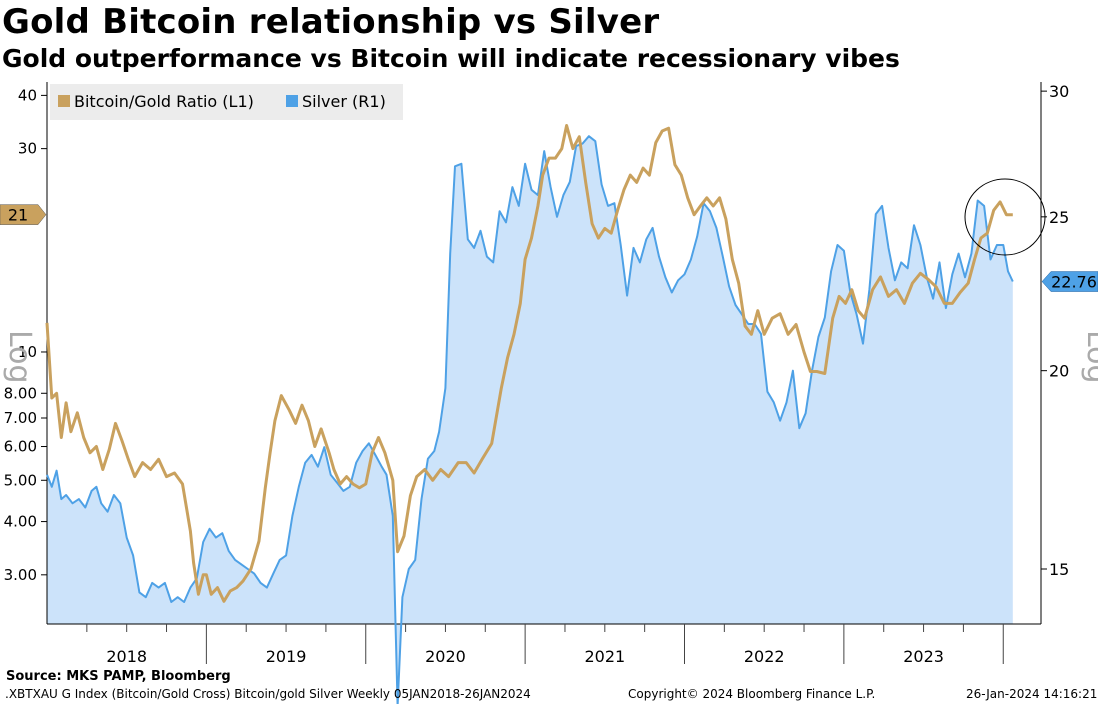 The image size is (1098, 704). What do you see at coordinates (126, 656) in the screenshot?
I see `x-tick-label: 2018` at bounding box center [126, 656].